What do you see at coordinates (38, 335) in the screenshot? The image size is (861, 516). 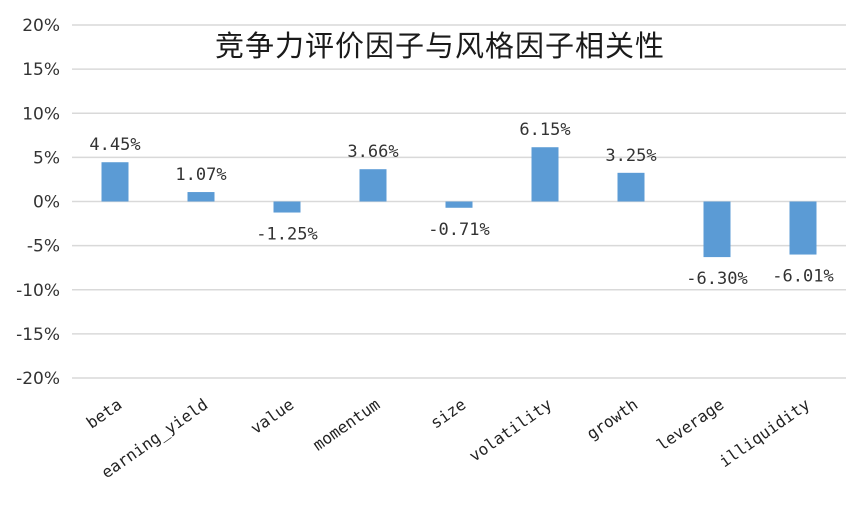 I see `y-tick-label: -15%` at bounding box center [38, 335].